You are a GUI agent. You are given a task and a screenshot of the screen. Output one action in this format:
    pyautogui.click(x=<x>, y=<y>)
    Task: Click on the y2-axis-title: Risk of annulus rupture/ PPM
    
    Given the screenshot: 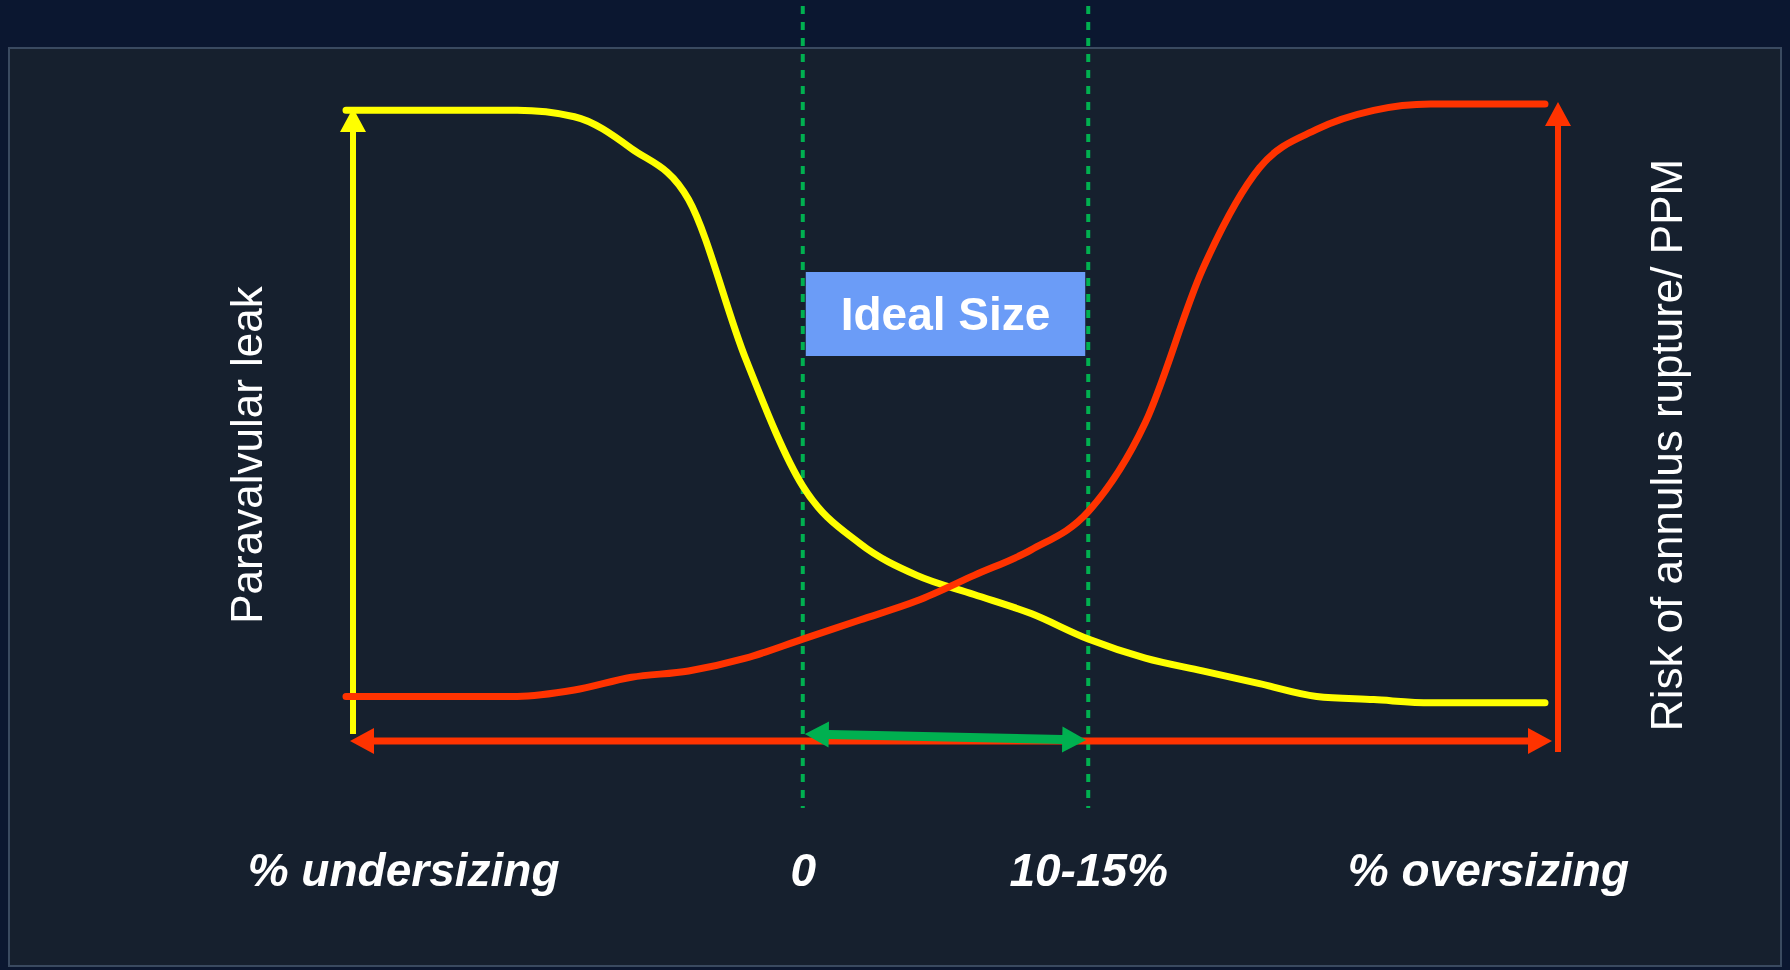 What is the action you would take?
    pyautogui.click(x=1666, y=445)
    